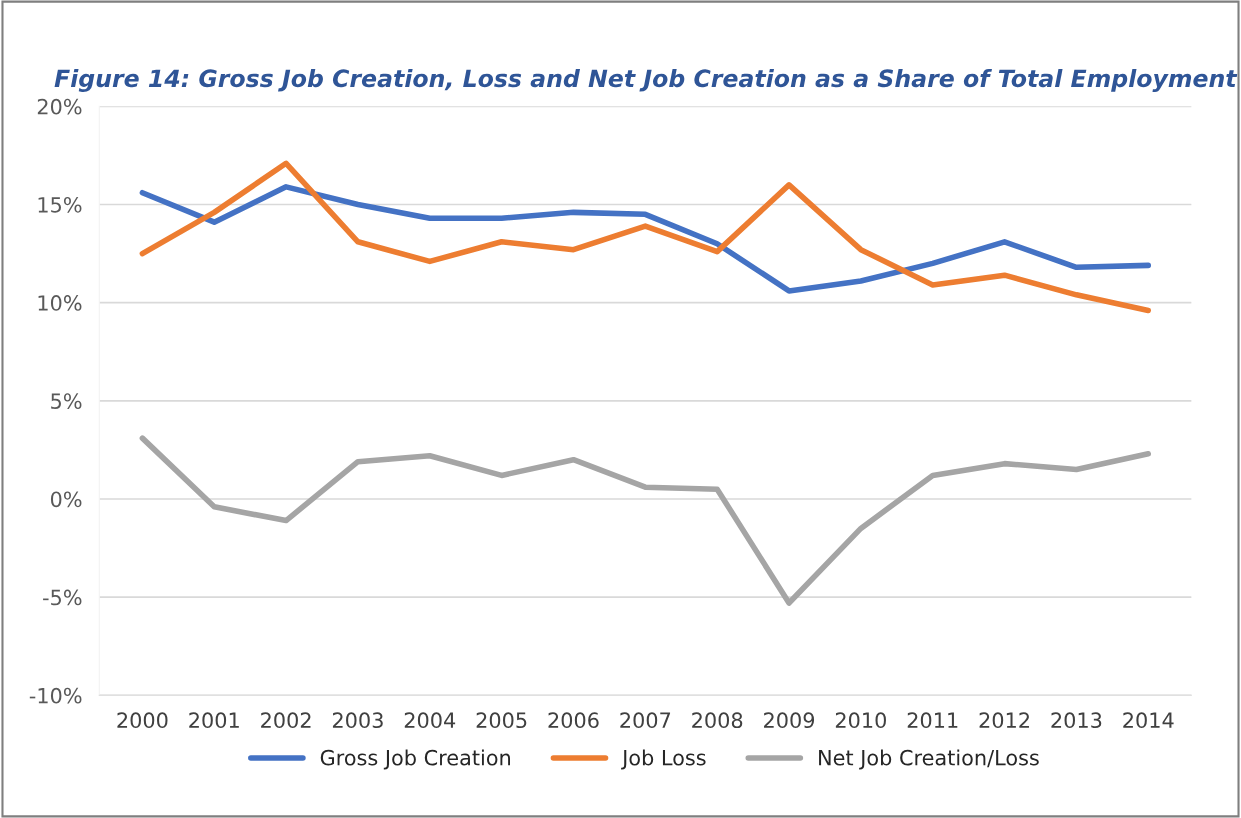  I want to click on x-tick-label: 2001, so click(214, 720).